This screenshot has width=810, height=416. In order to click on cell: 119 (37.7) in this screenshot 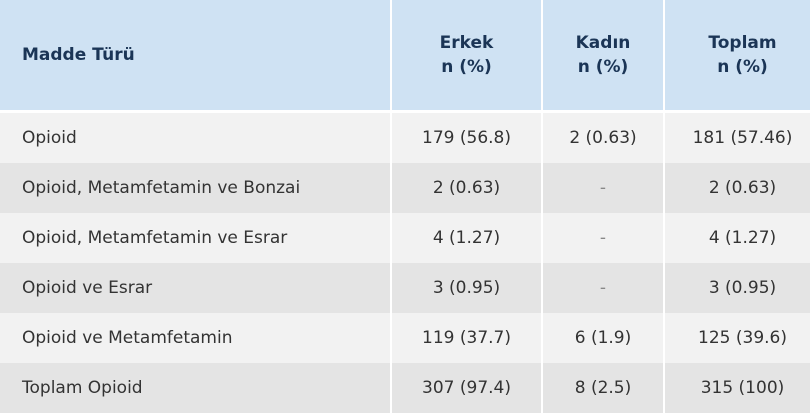, I will do `click(466, 338)`.